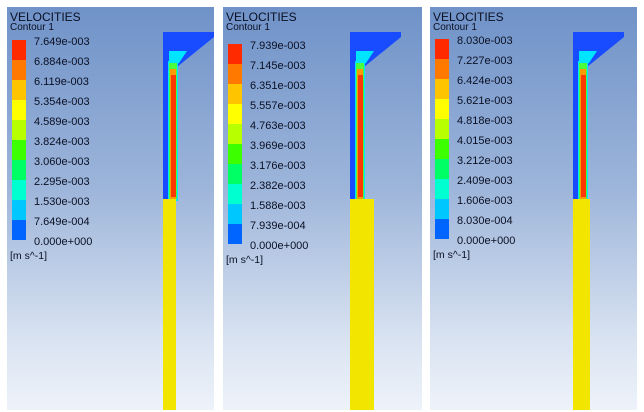  What do you see at coordinates (485, 141) in the screenshot?
I see `legend-tick-label: 4.015e-003` at bounding box center [485, 141].